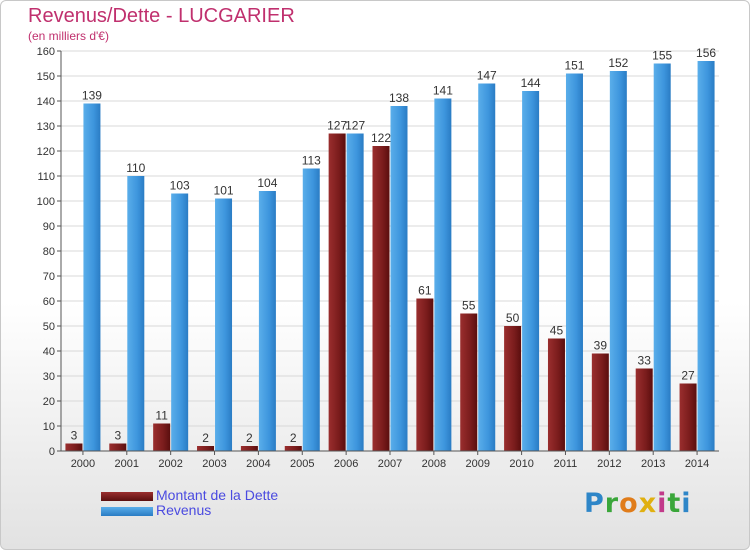 This screenshot has height=550, width=750. Describe the element at coordinates (267, 183) in the screenshot. I see `data-label-revenus: 104` at that location.